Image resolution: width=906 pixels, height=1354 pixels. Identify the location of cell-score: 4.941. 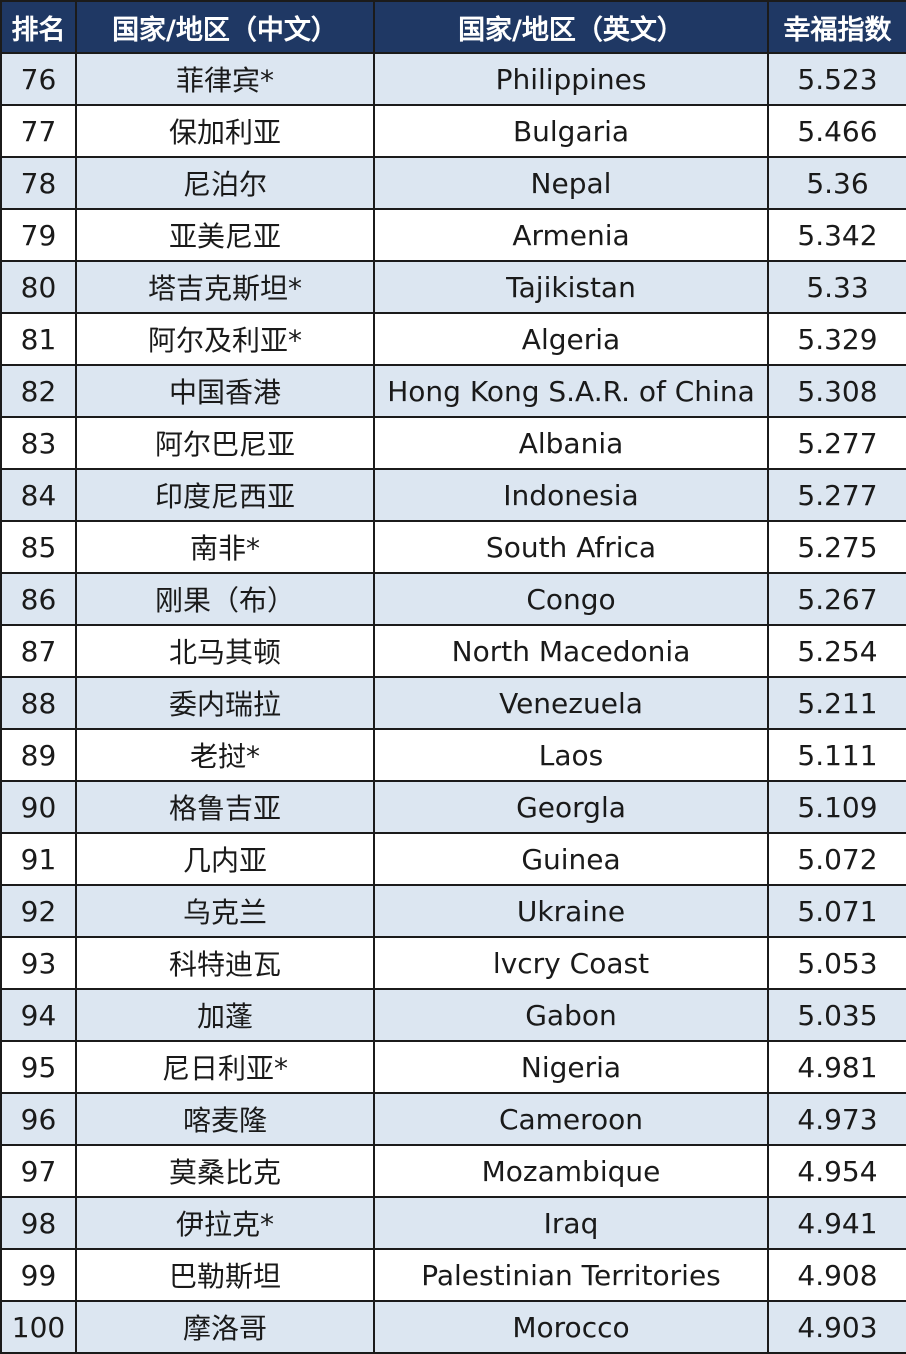
(836, 1223).